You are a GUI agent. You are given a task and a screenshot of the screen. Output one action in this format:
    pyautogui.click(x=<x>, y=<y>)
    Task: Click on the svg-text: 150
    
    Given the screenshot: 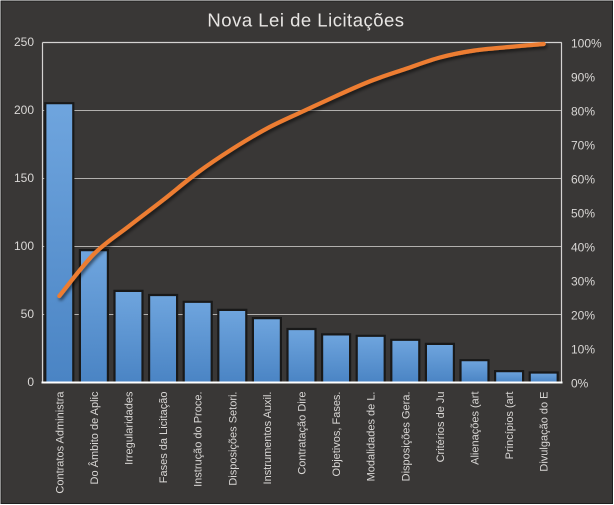 What is the action you would take?
    pyautogui.click(x=24, y=178)
    